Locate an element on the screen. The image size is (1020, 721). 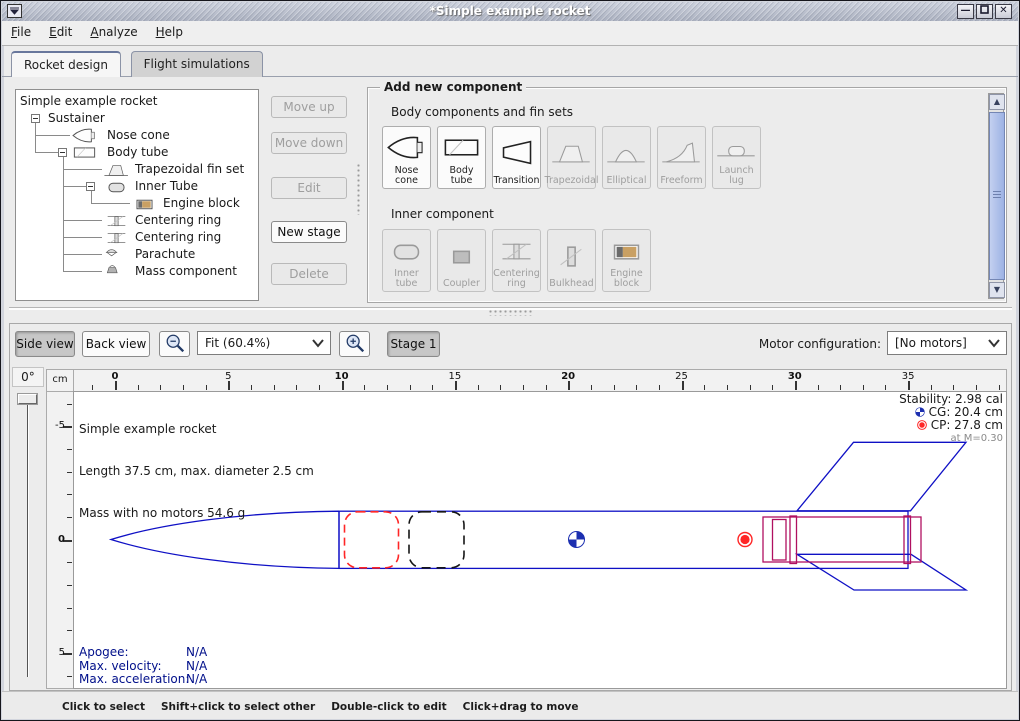
nose-cone-icon is located at coordinates (84, 137).